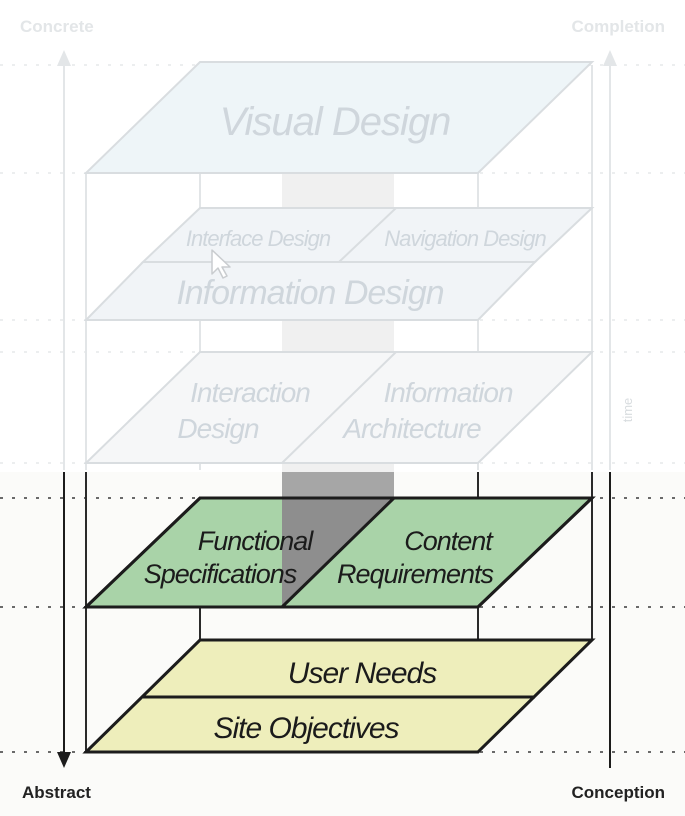 Image resolution: width=685 pixels, height=816 pixels. I want to click on completion-label: Completion, so click(619, 26).